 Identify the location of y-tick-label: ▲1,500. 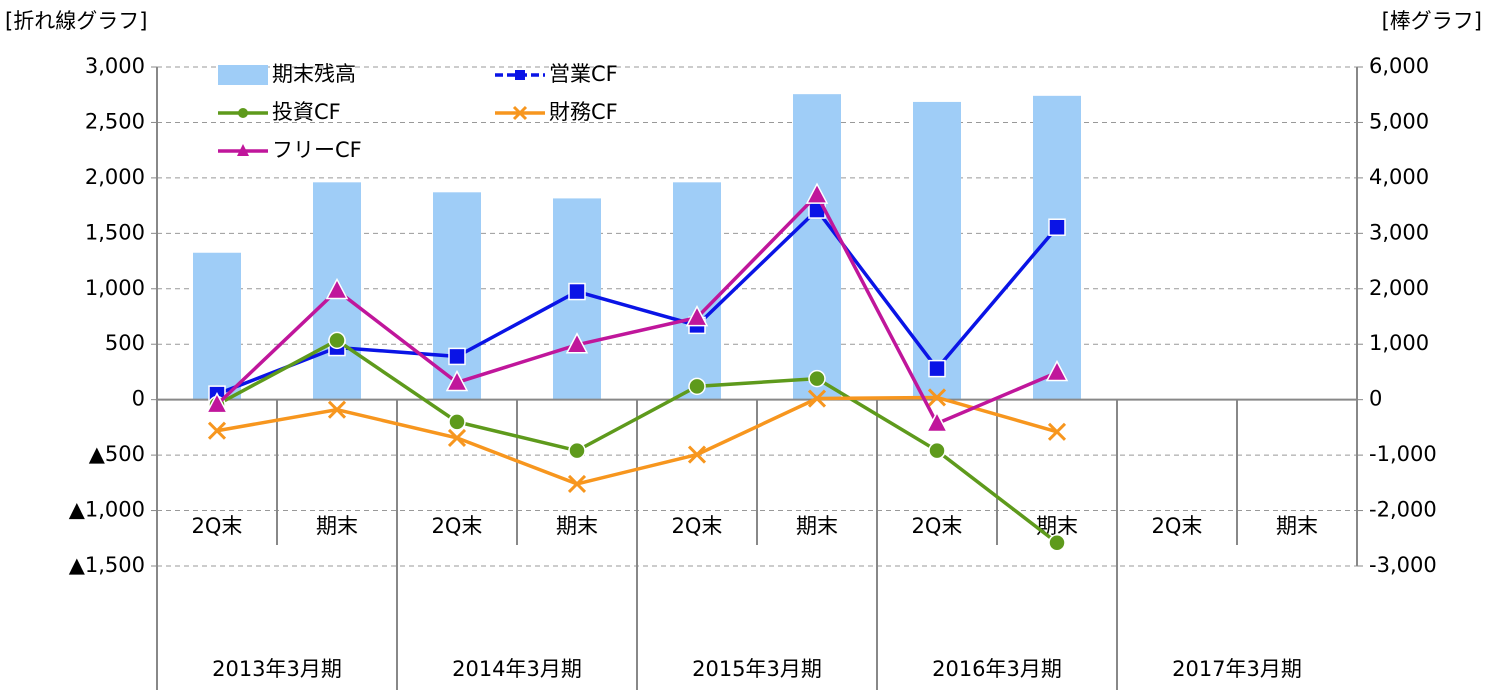
(107, 565).